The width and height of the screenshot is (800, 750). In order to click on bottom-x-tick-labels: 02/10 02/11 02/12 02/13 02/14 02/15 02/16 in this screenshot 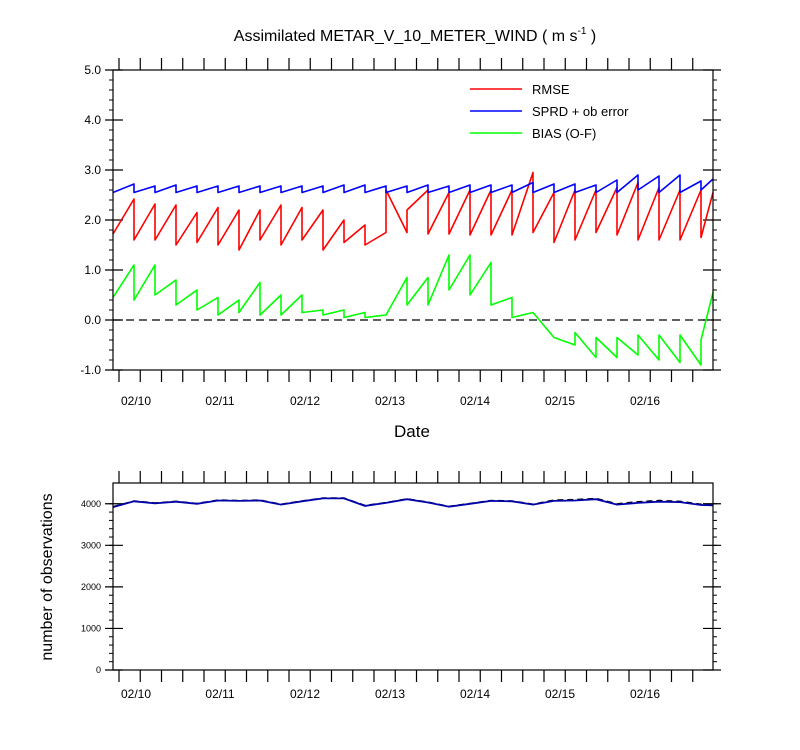, I will do `click(390, 694)`.